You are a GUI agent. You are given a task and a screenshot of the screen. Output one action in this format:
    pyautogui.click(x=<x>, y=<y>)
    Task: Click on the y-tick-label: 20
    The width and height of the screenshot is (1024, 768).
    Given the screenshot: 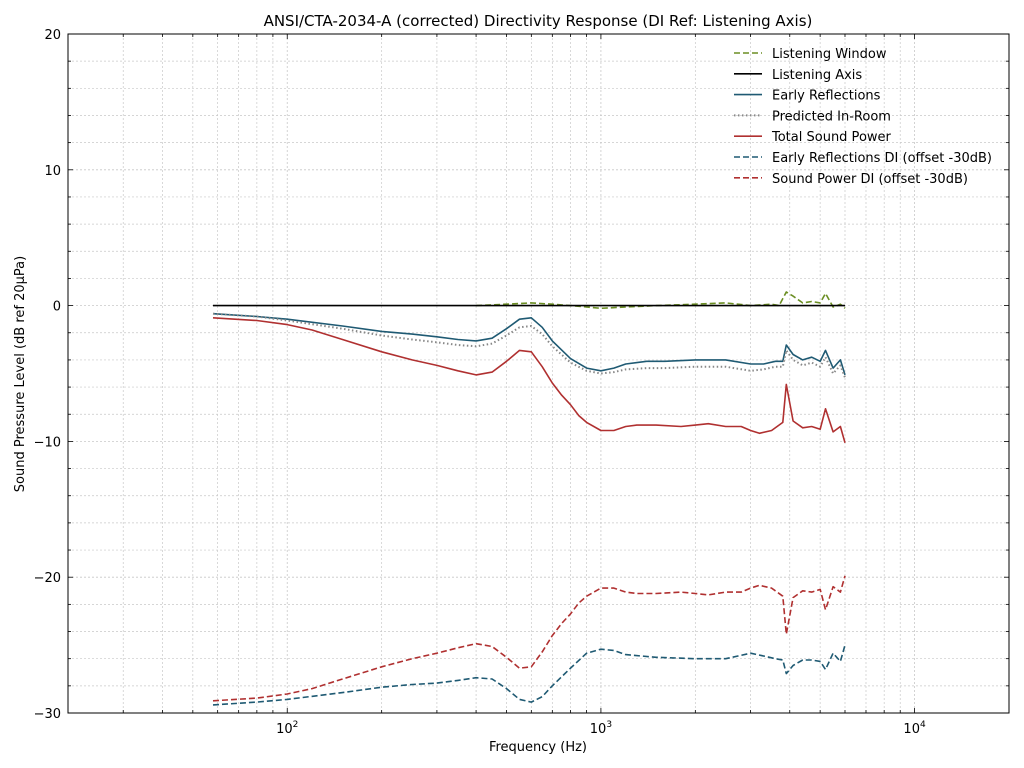 What is the action you would take?
    pyautogui.click(x=52, y=35)
    